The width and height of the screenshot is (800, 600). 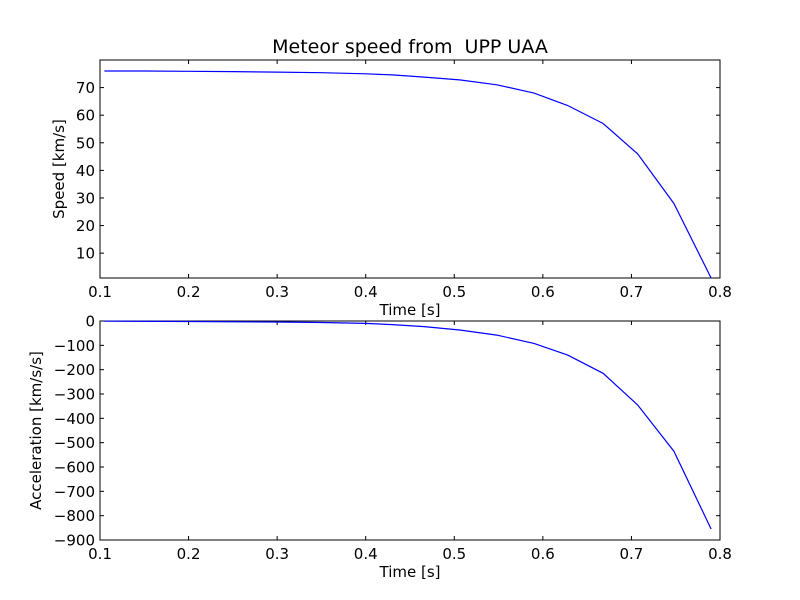 What do you see at coordinates (74, 541) in the screenshot?
I see `accel-y-tick-label: −900` at bounding box center [74, 541].